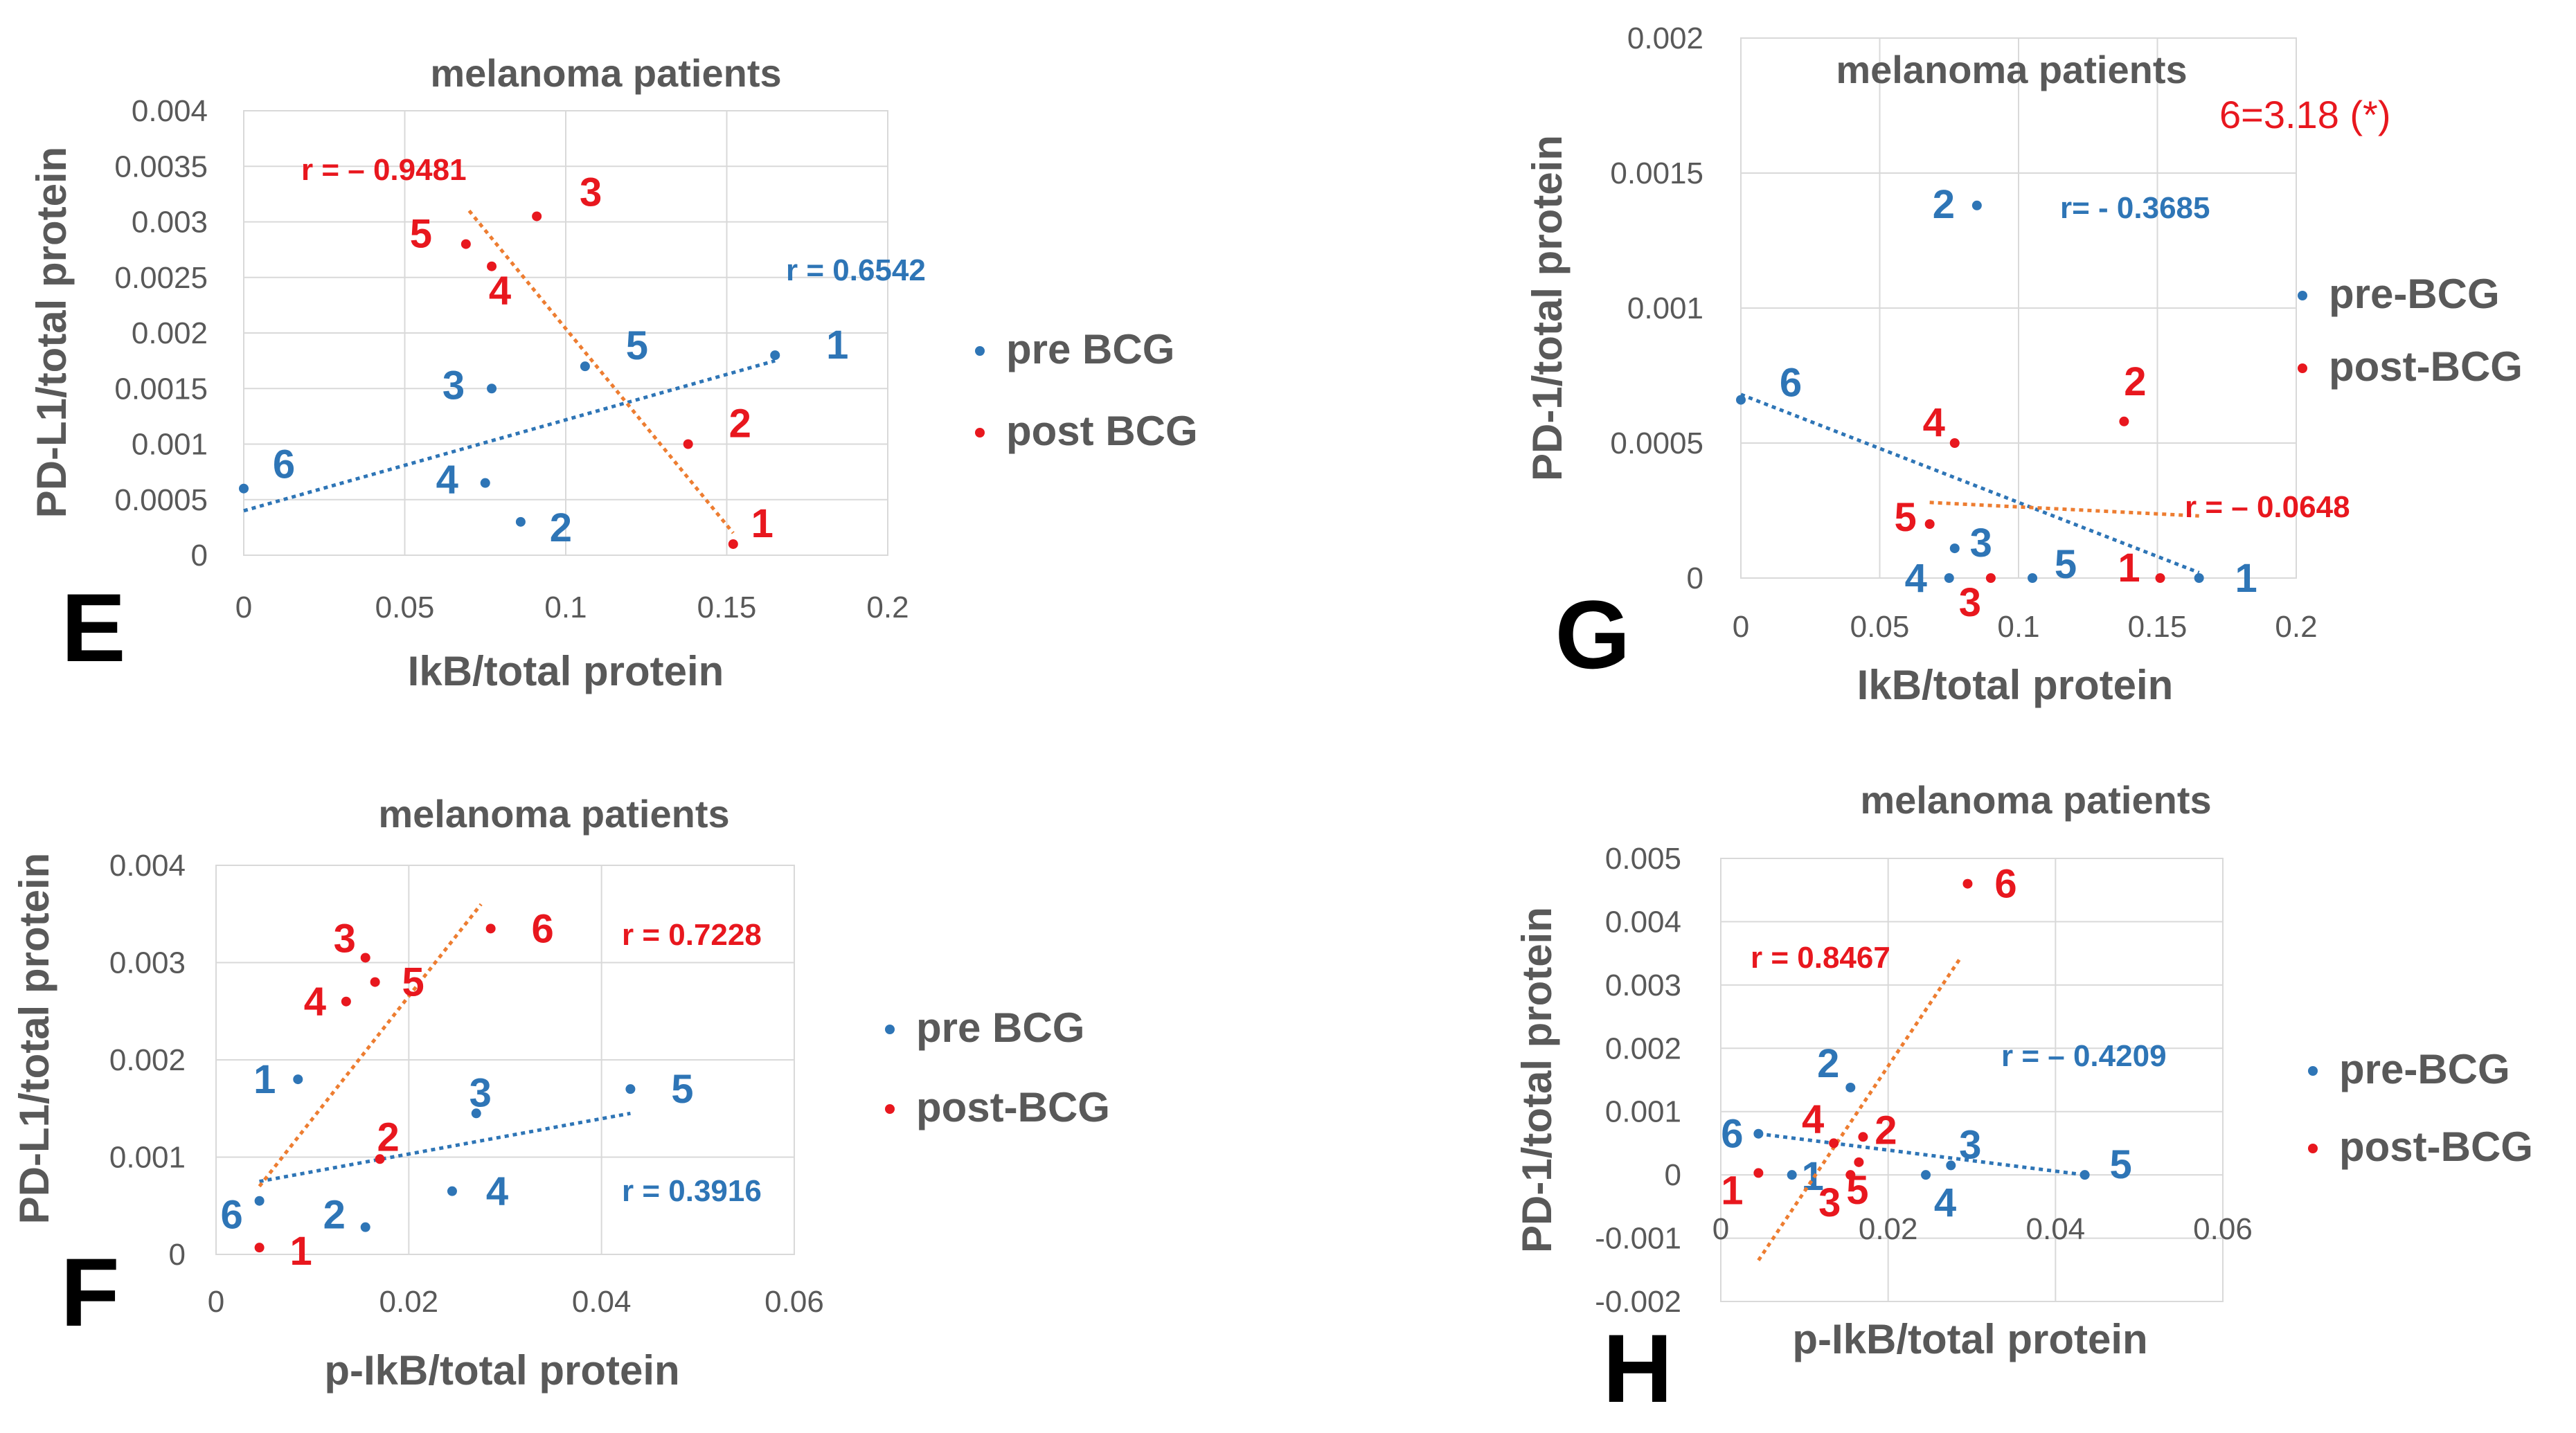 The image size is (2576, 1433). Describe the element at coordinates (682, 1089) in the screenshot. I see `point-label-pre-5: 5` at that location.